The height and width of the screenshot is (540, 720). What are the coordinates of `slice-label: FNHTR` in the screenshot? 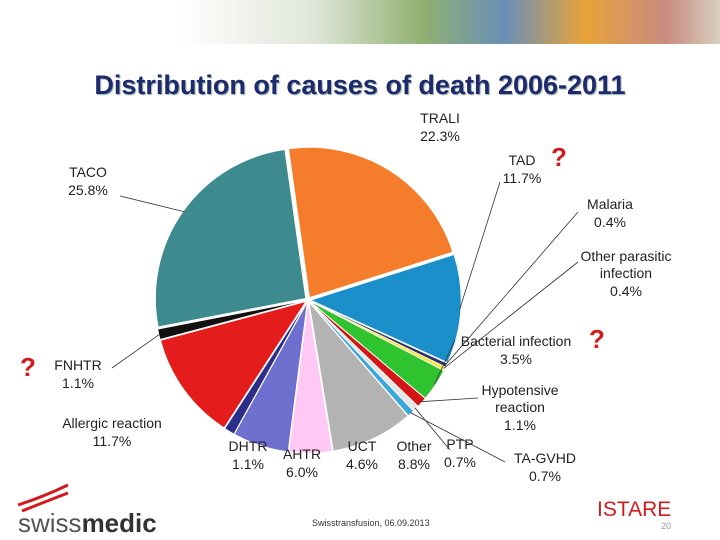 It's located at (78, 365).